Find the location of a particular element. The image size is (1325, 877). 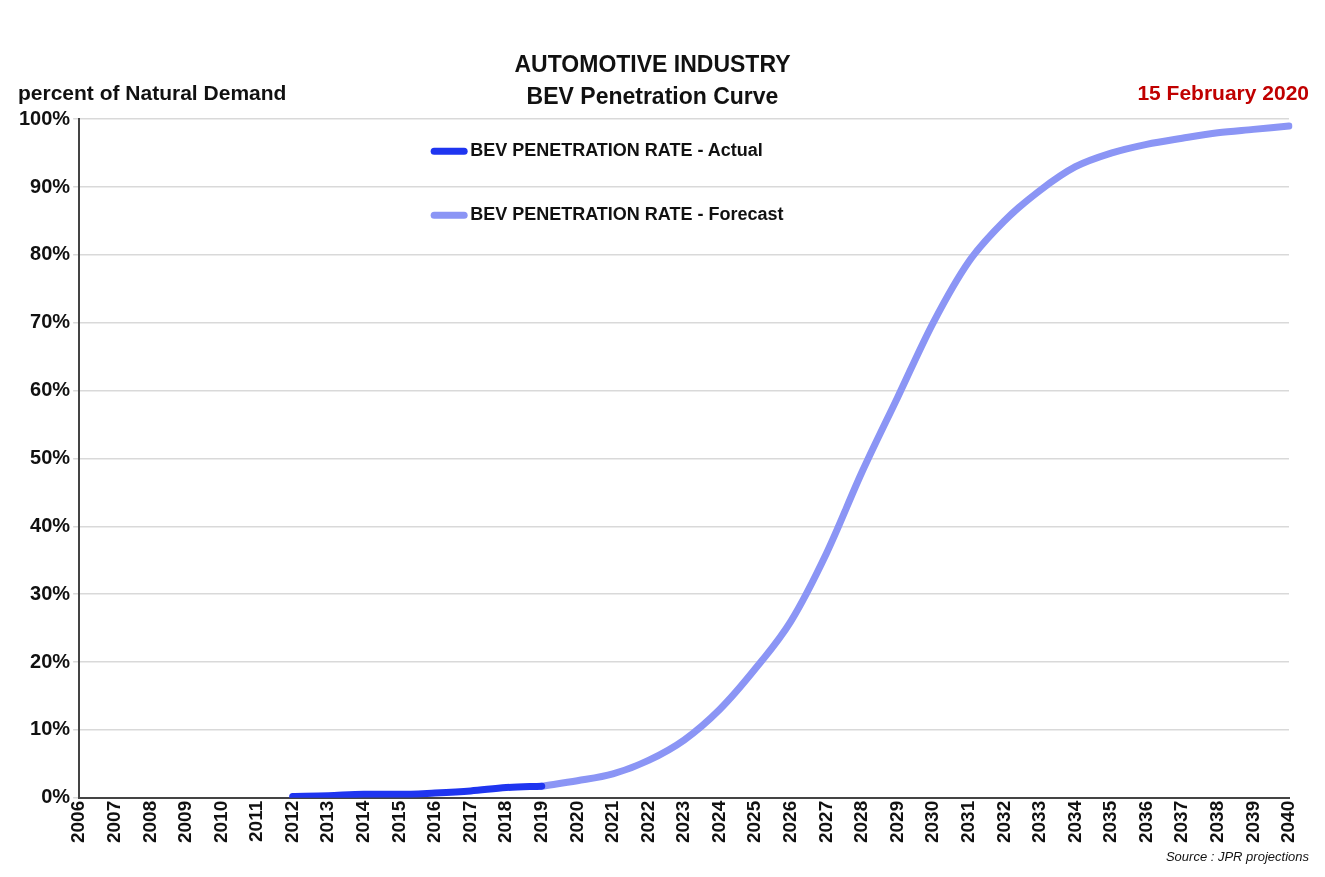

x-tick-label: 2040 is located at coordinates (1288, 822).